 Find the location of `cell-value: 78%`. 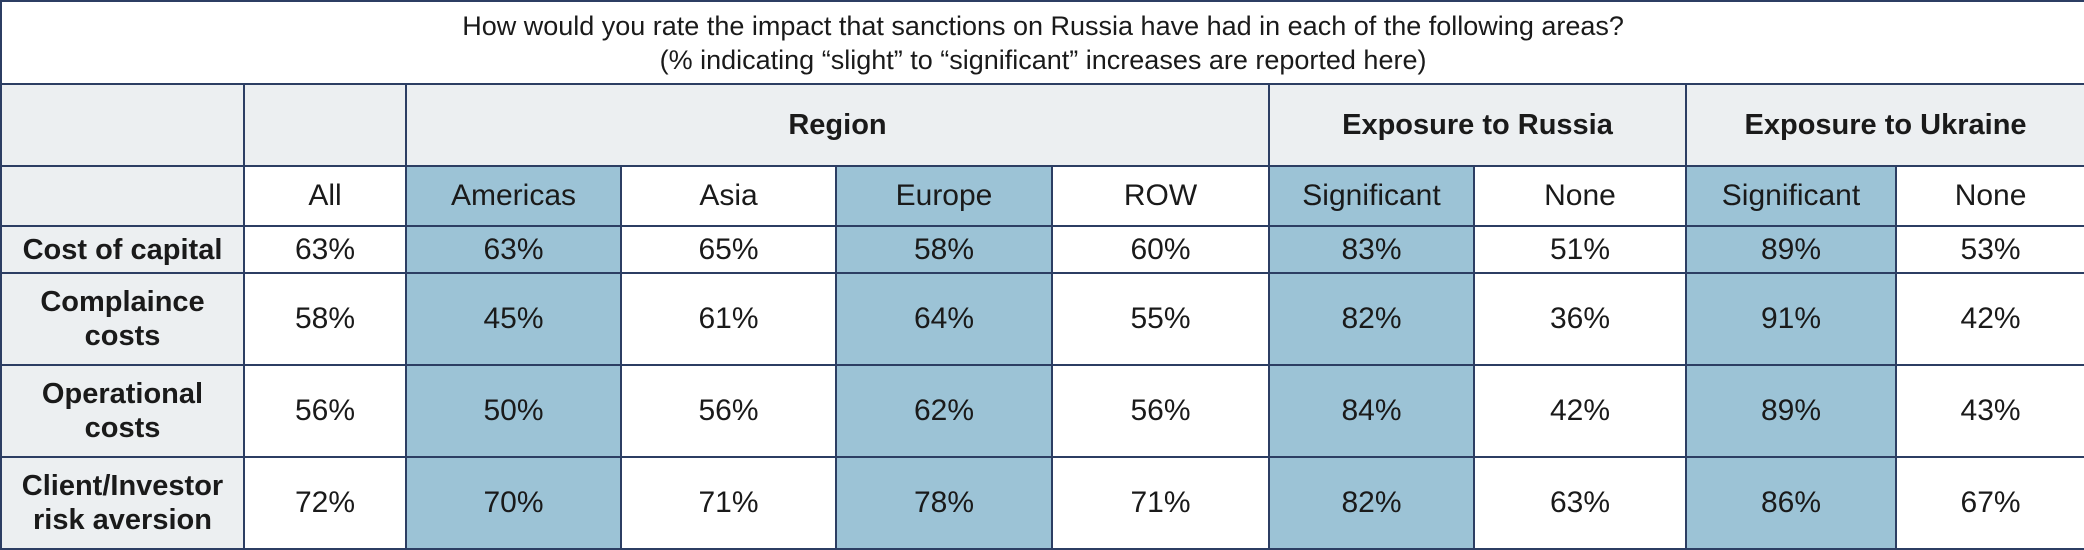

cell-value: 78% is located at coordinates (944, 503).